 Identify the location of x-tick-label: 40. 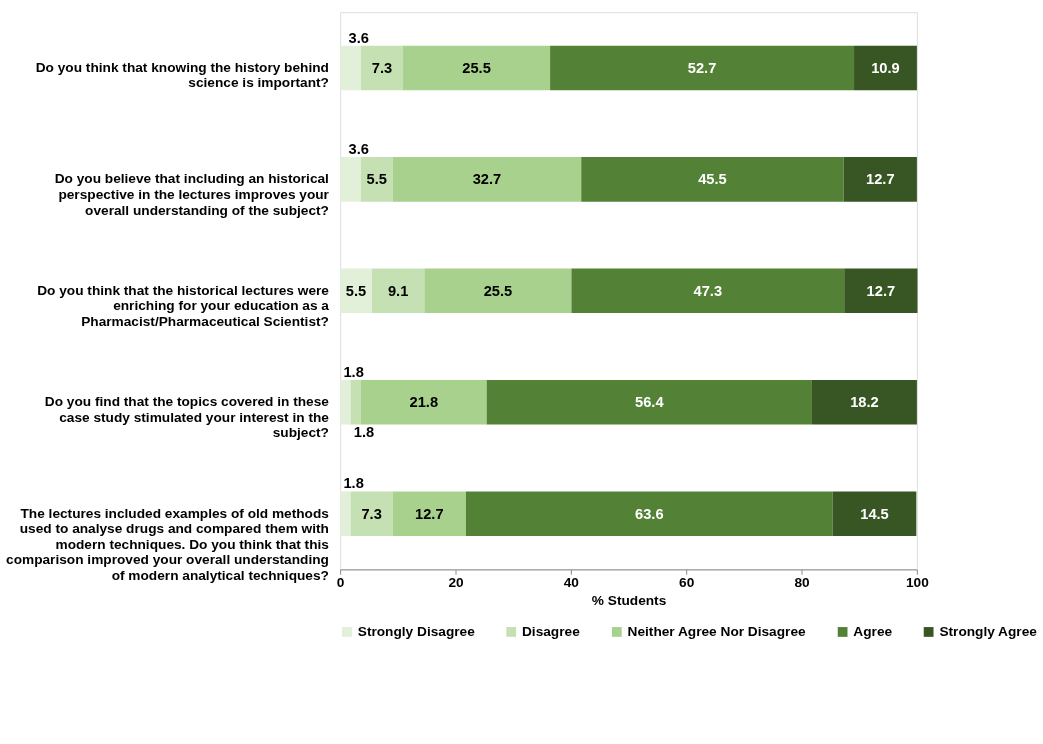
(571, 583).